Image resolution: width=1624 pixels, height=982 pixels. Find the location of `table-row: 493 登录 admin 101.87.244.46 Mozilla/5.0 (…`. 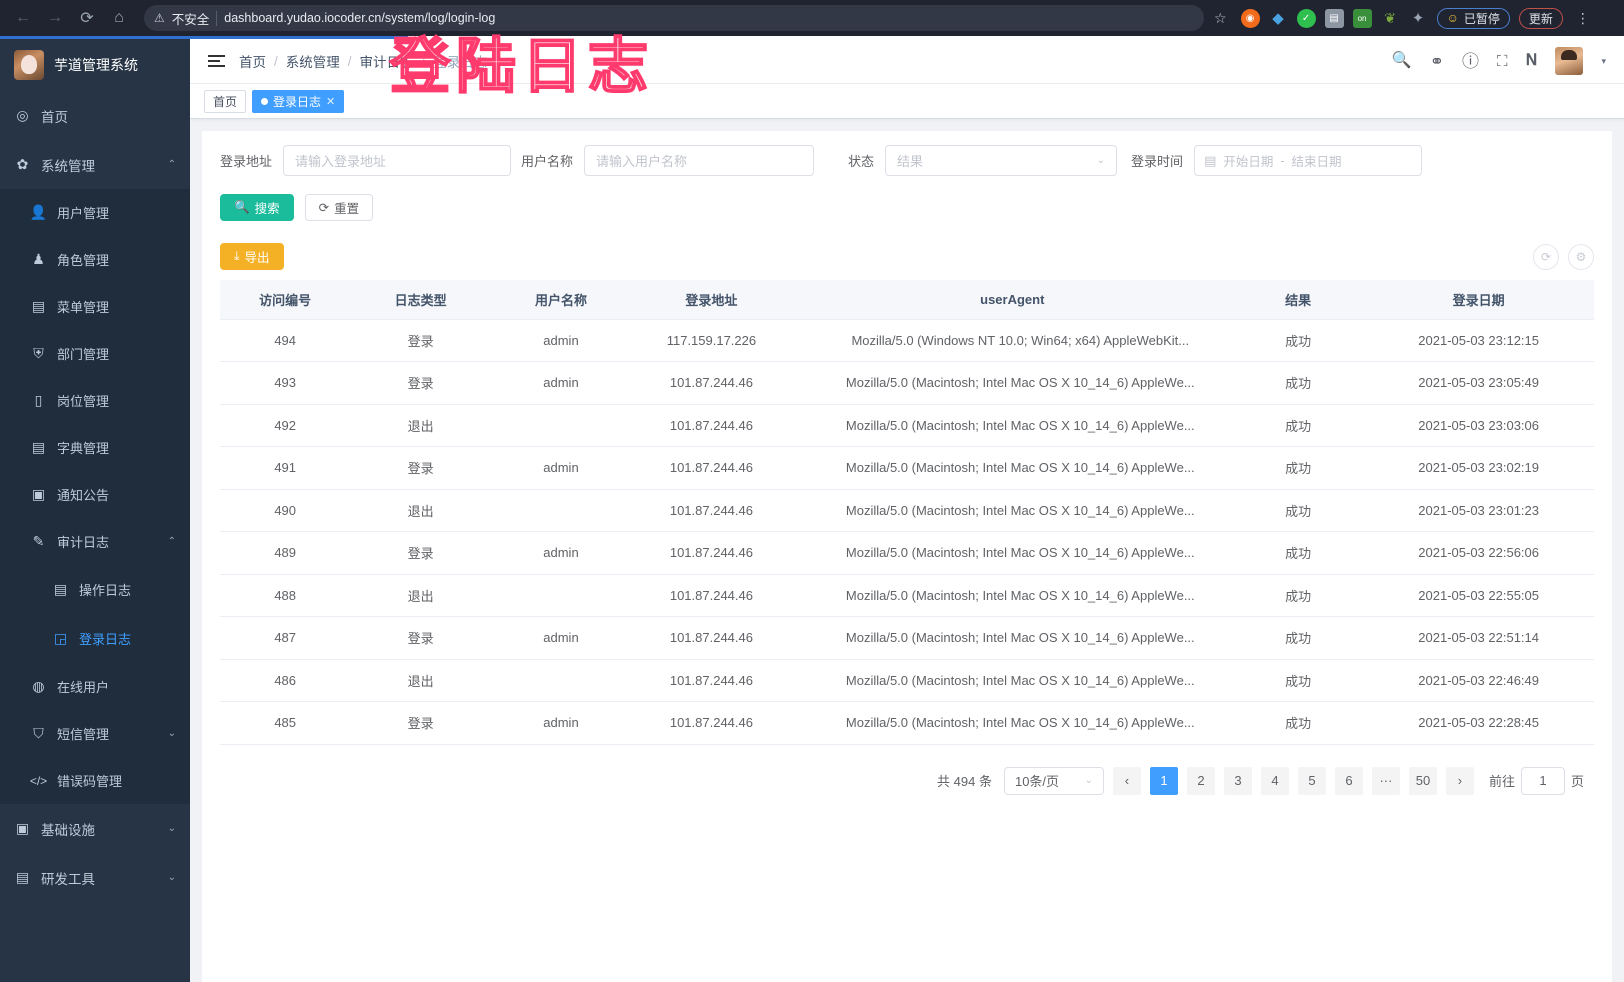

table-row: 493 登录 admin 101.87.244.46 Mozilla/5.0 (… is located at coordinates (907, 383).